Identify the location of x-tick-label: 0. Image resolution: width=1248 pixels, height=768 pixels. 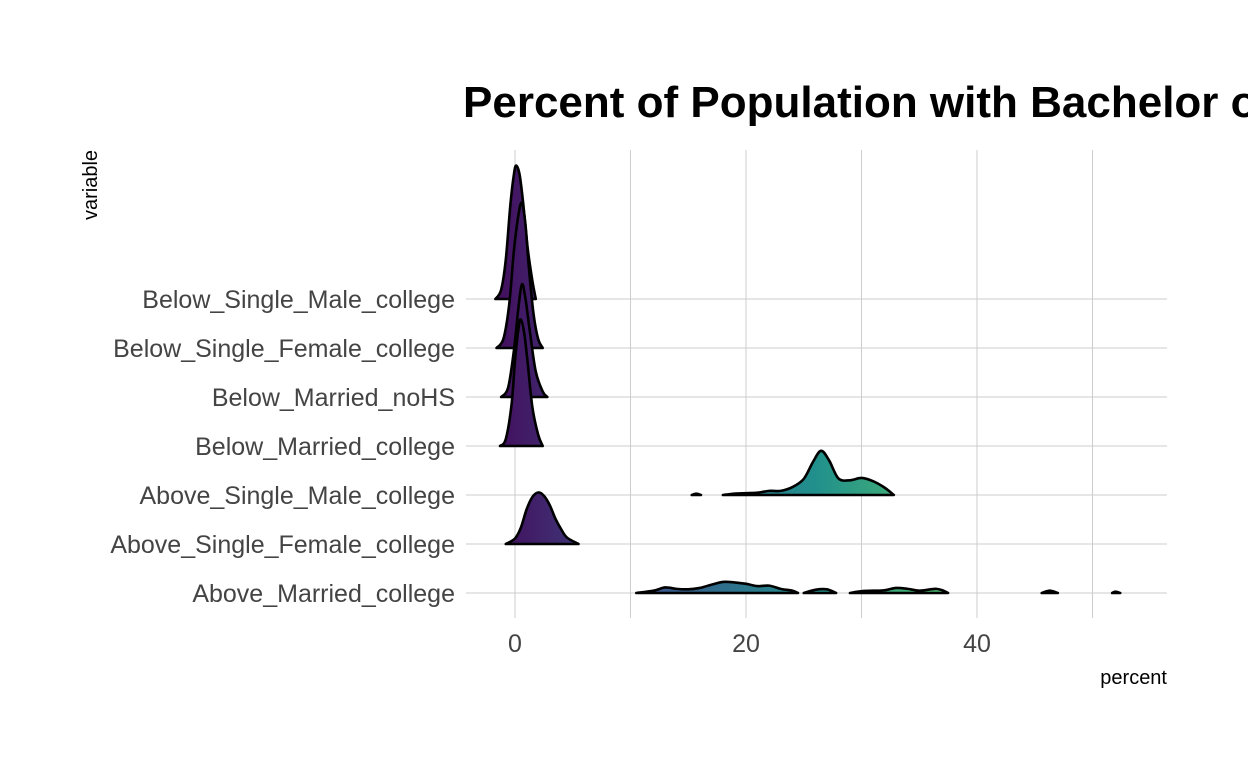
(515, 644).